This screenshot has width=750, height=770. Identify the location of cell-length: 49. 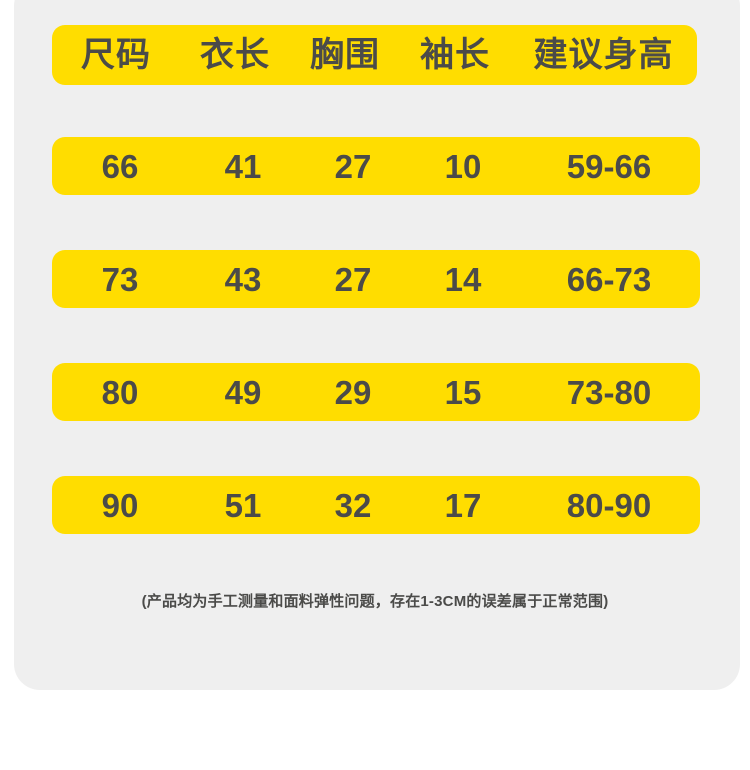
(243, 392).